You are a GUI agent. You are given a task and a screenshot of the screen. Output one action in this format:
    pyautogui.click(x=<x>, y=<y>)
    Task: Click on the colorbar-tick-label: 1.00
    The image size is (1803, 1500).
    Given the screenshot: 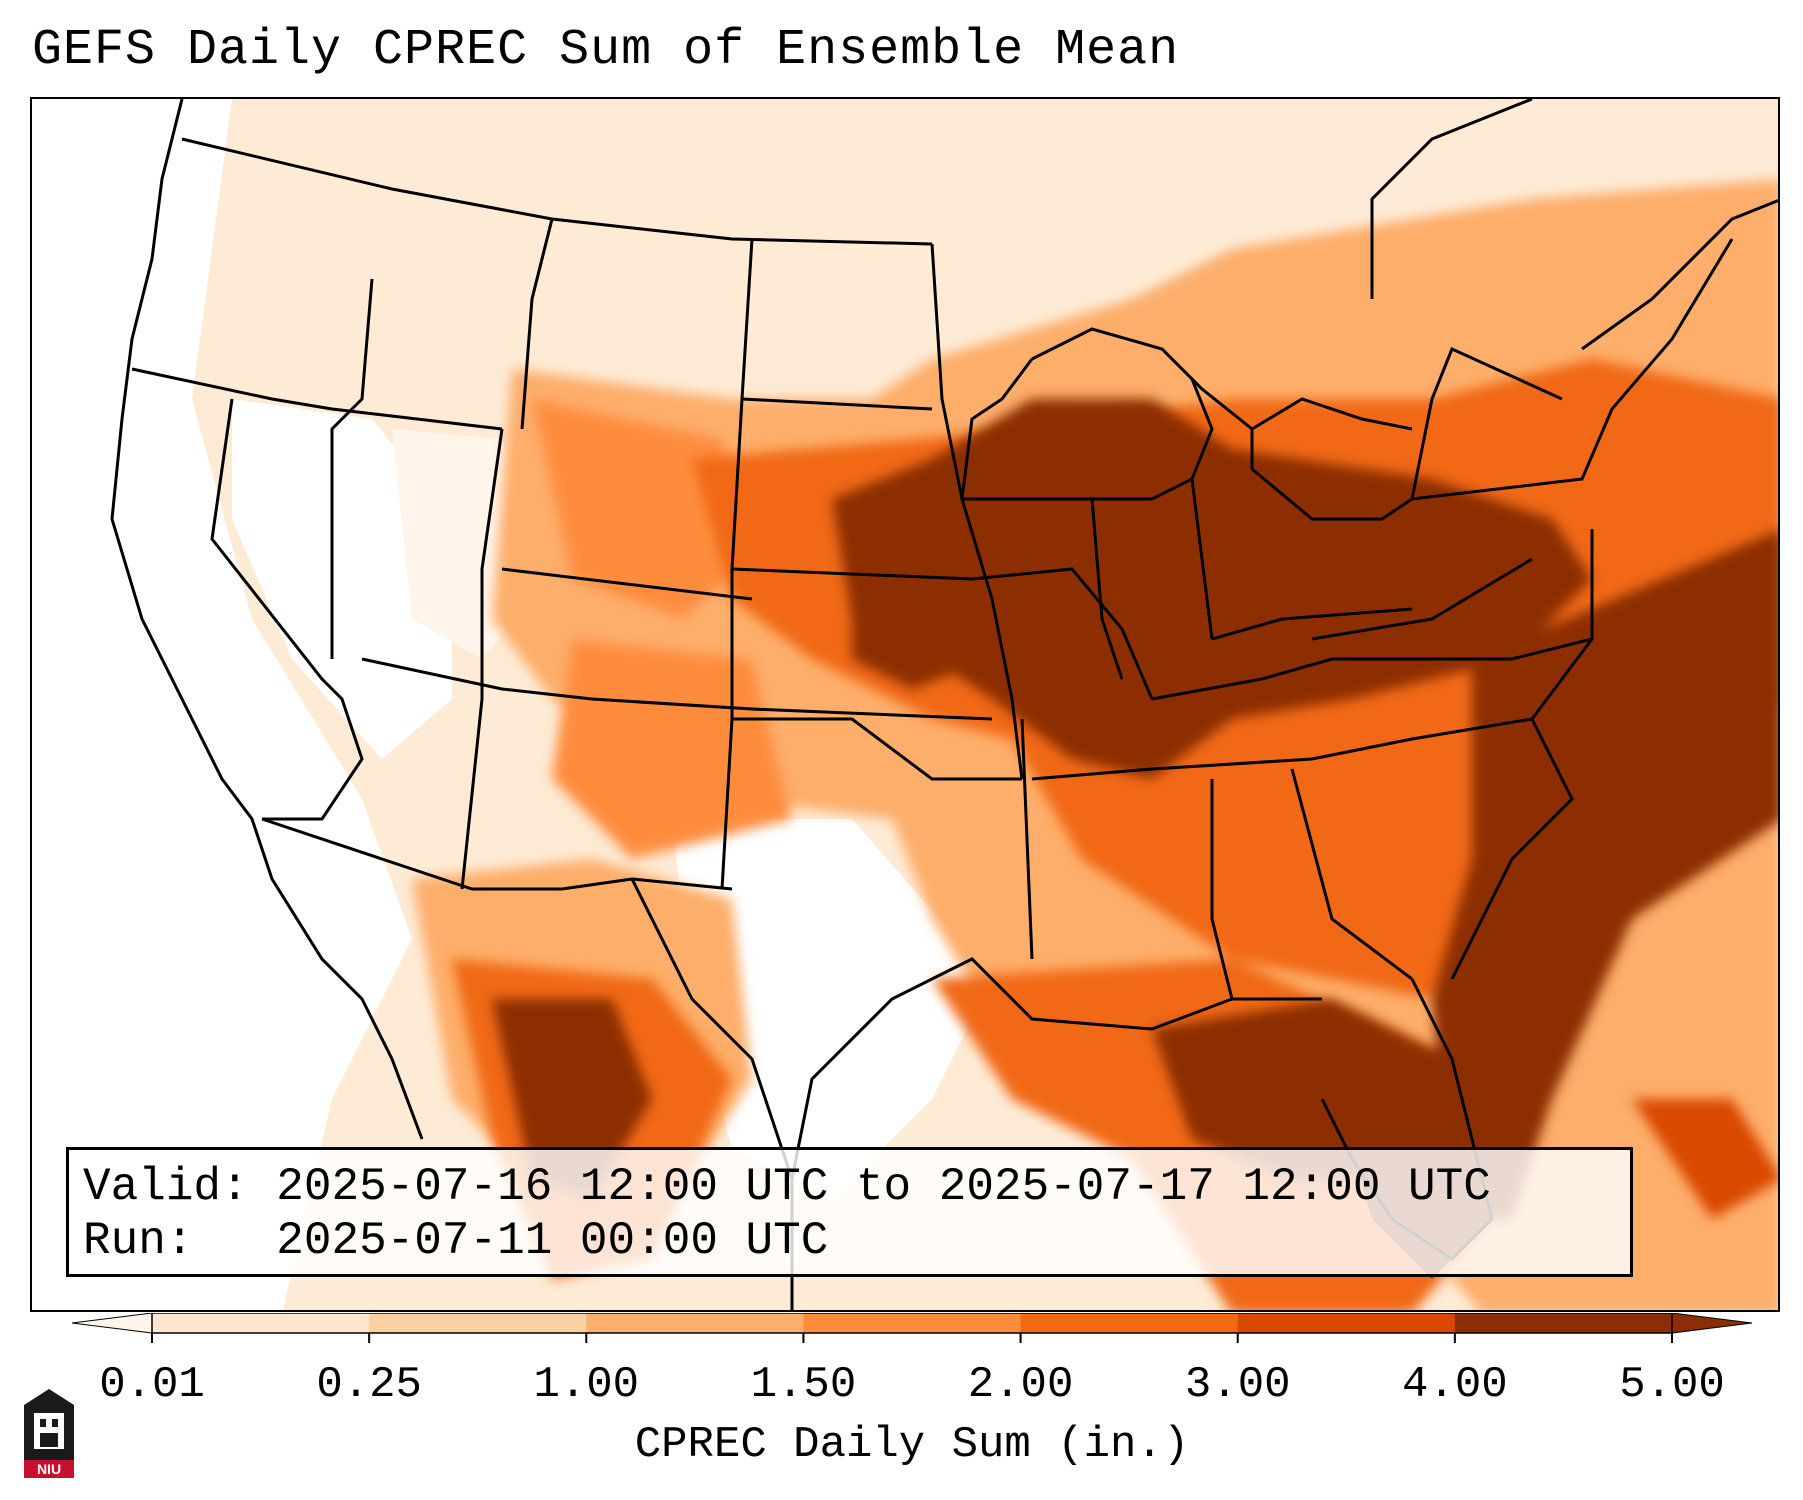 What is the action you would take?
    pyautogui.click(x=586, y=1385)
    